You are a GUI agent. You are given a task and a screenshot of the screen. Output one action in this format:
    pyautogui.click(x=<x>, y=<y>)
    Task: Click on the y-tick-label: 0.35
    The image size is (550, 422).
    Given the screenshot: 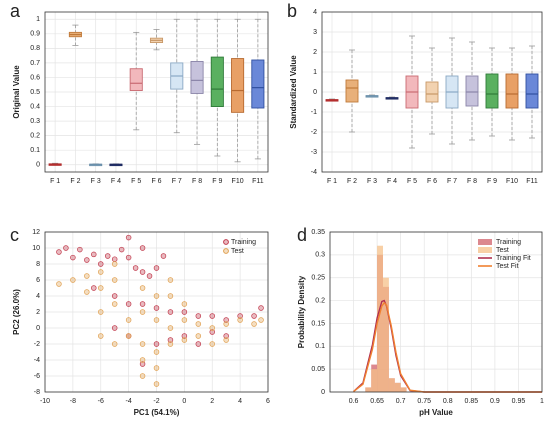 What is the action you would take?
    pyautogui.click(x=318, y=232)
    